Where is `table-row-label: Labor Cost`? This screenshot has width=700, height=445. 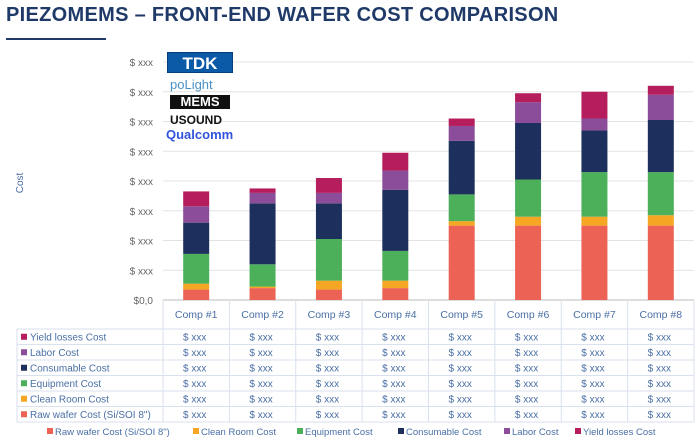
table-row-label: Labor Cost is located at coordinates (54, 353).